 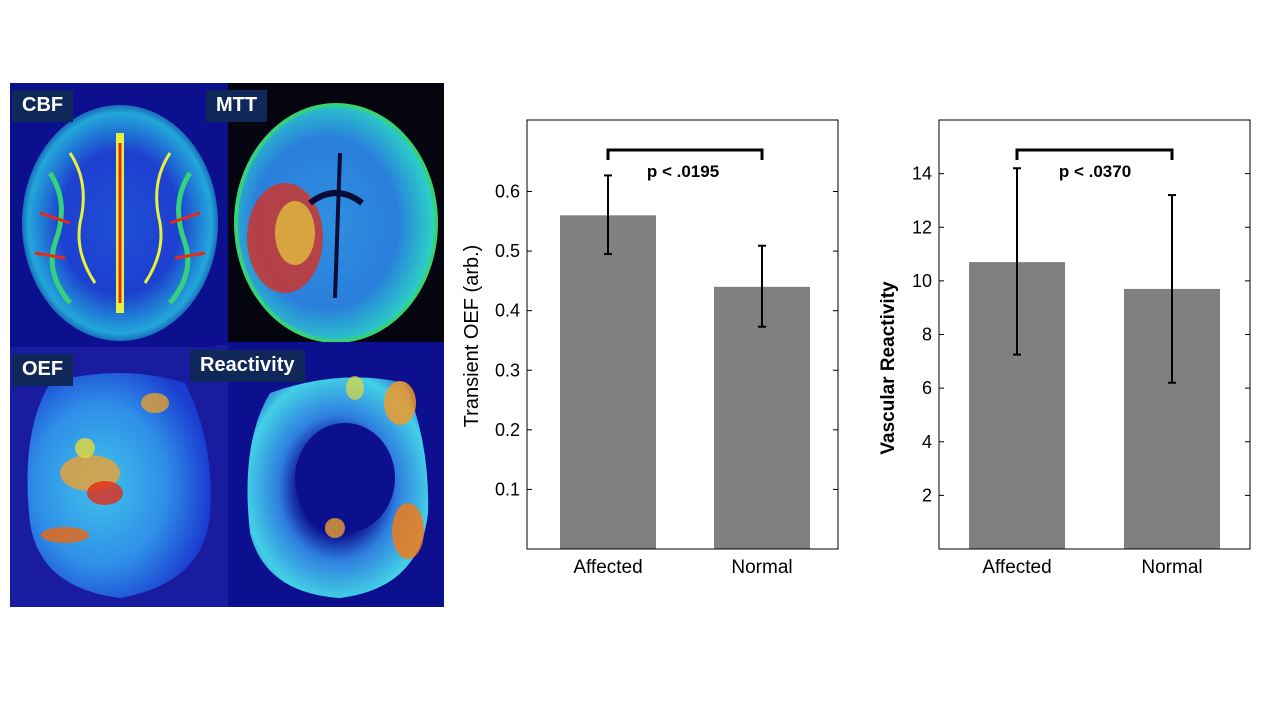 What do you see at coordinates (43, 106) in the screenshot?
I see `label-cbf: CBF` at bounding box center [43, 106].